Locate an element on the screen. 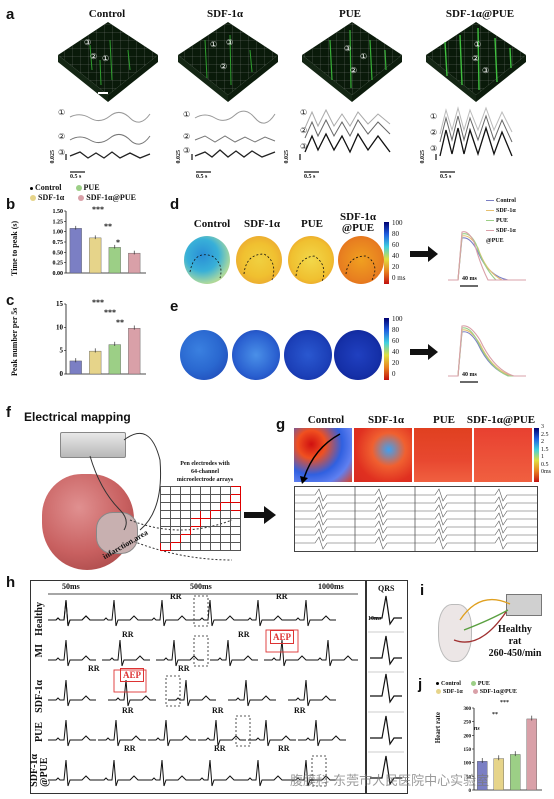  b-sig-2: ** is located at coordinates (108, 226).